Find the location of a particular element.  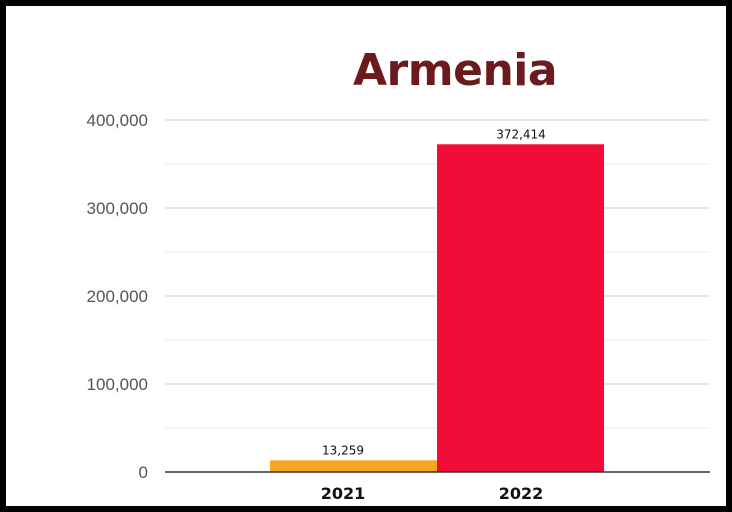

bar-2022 is located at coordinates (520, 308).